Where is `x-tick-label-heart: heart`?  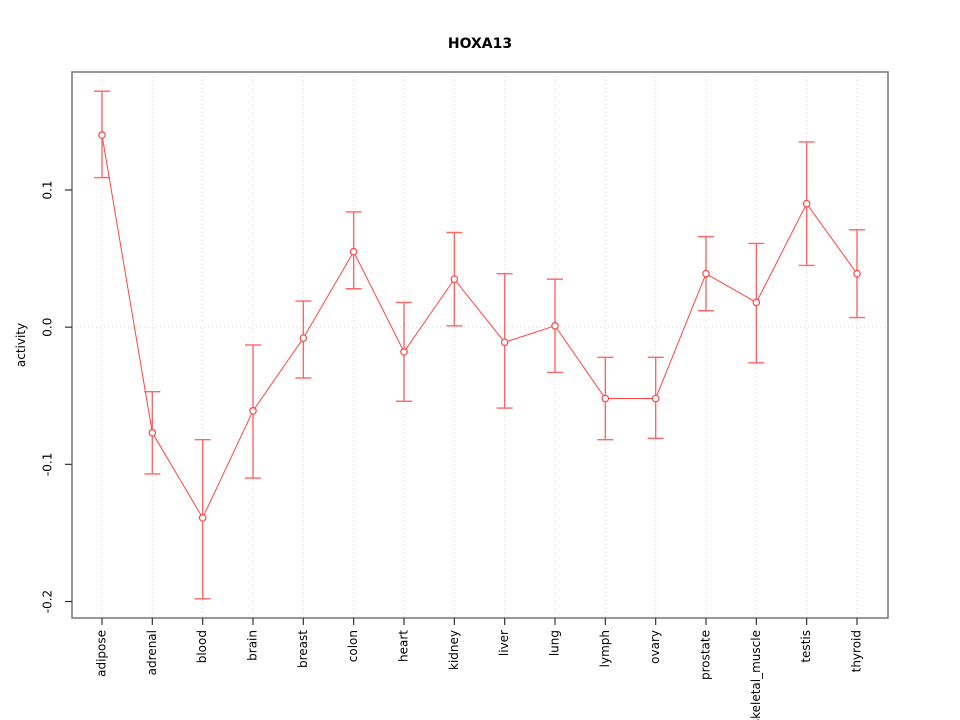 x-tick-label-heart: heart is located at coordinates (404, 646).